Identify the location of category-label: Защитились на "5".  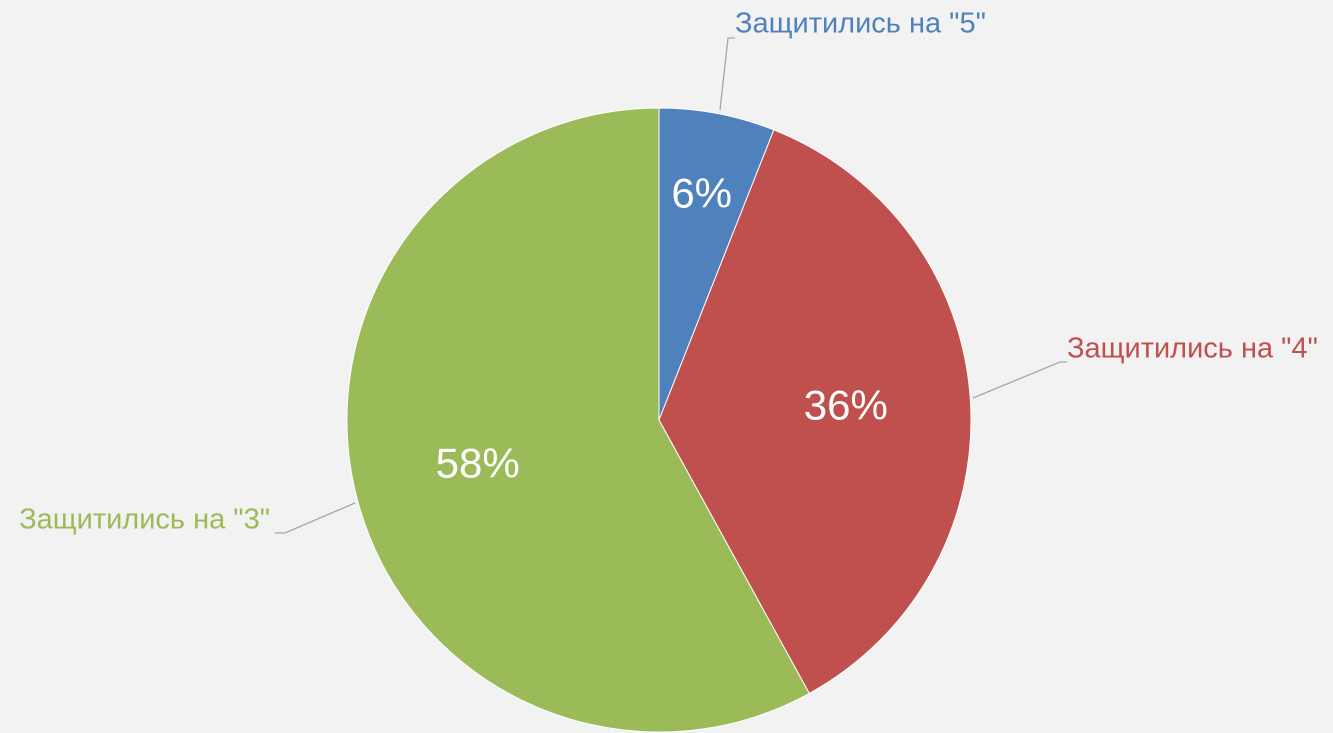
(860, 24).